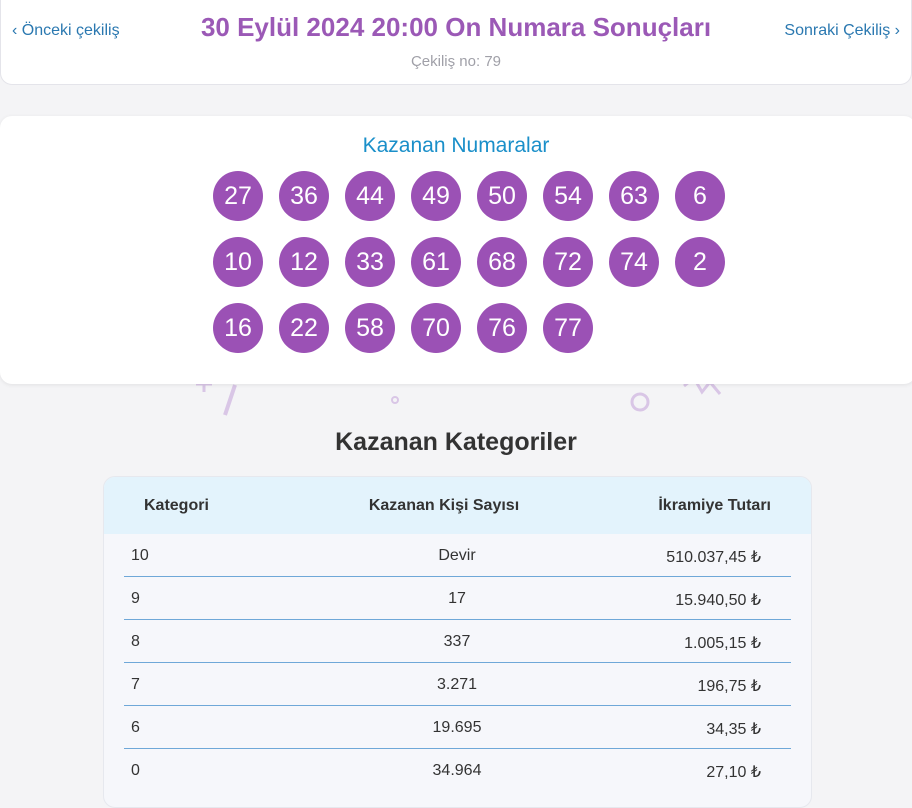  Describe the element at coordinates (722, 643) in the screenshot. I see `table-cell: 1.005,15 ₺` at that location.